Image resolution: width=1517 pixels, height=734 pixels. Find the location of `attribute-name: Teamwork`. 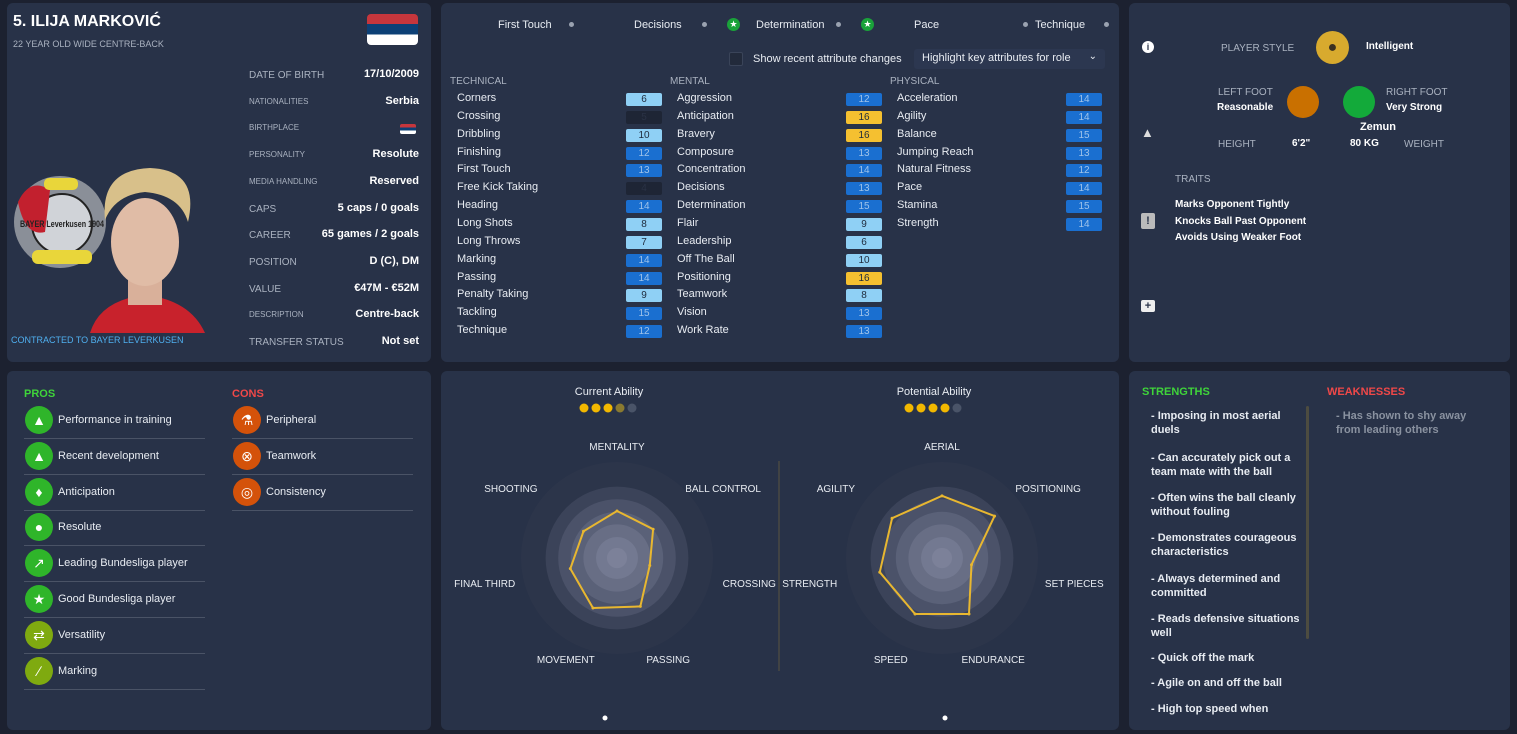

attribute-name: Teamwork is located at coordinates (702, 294).